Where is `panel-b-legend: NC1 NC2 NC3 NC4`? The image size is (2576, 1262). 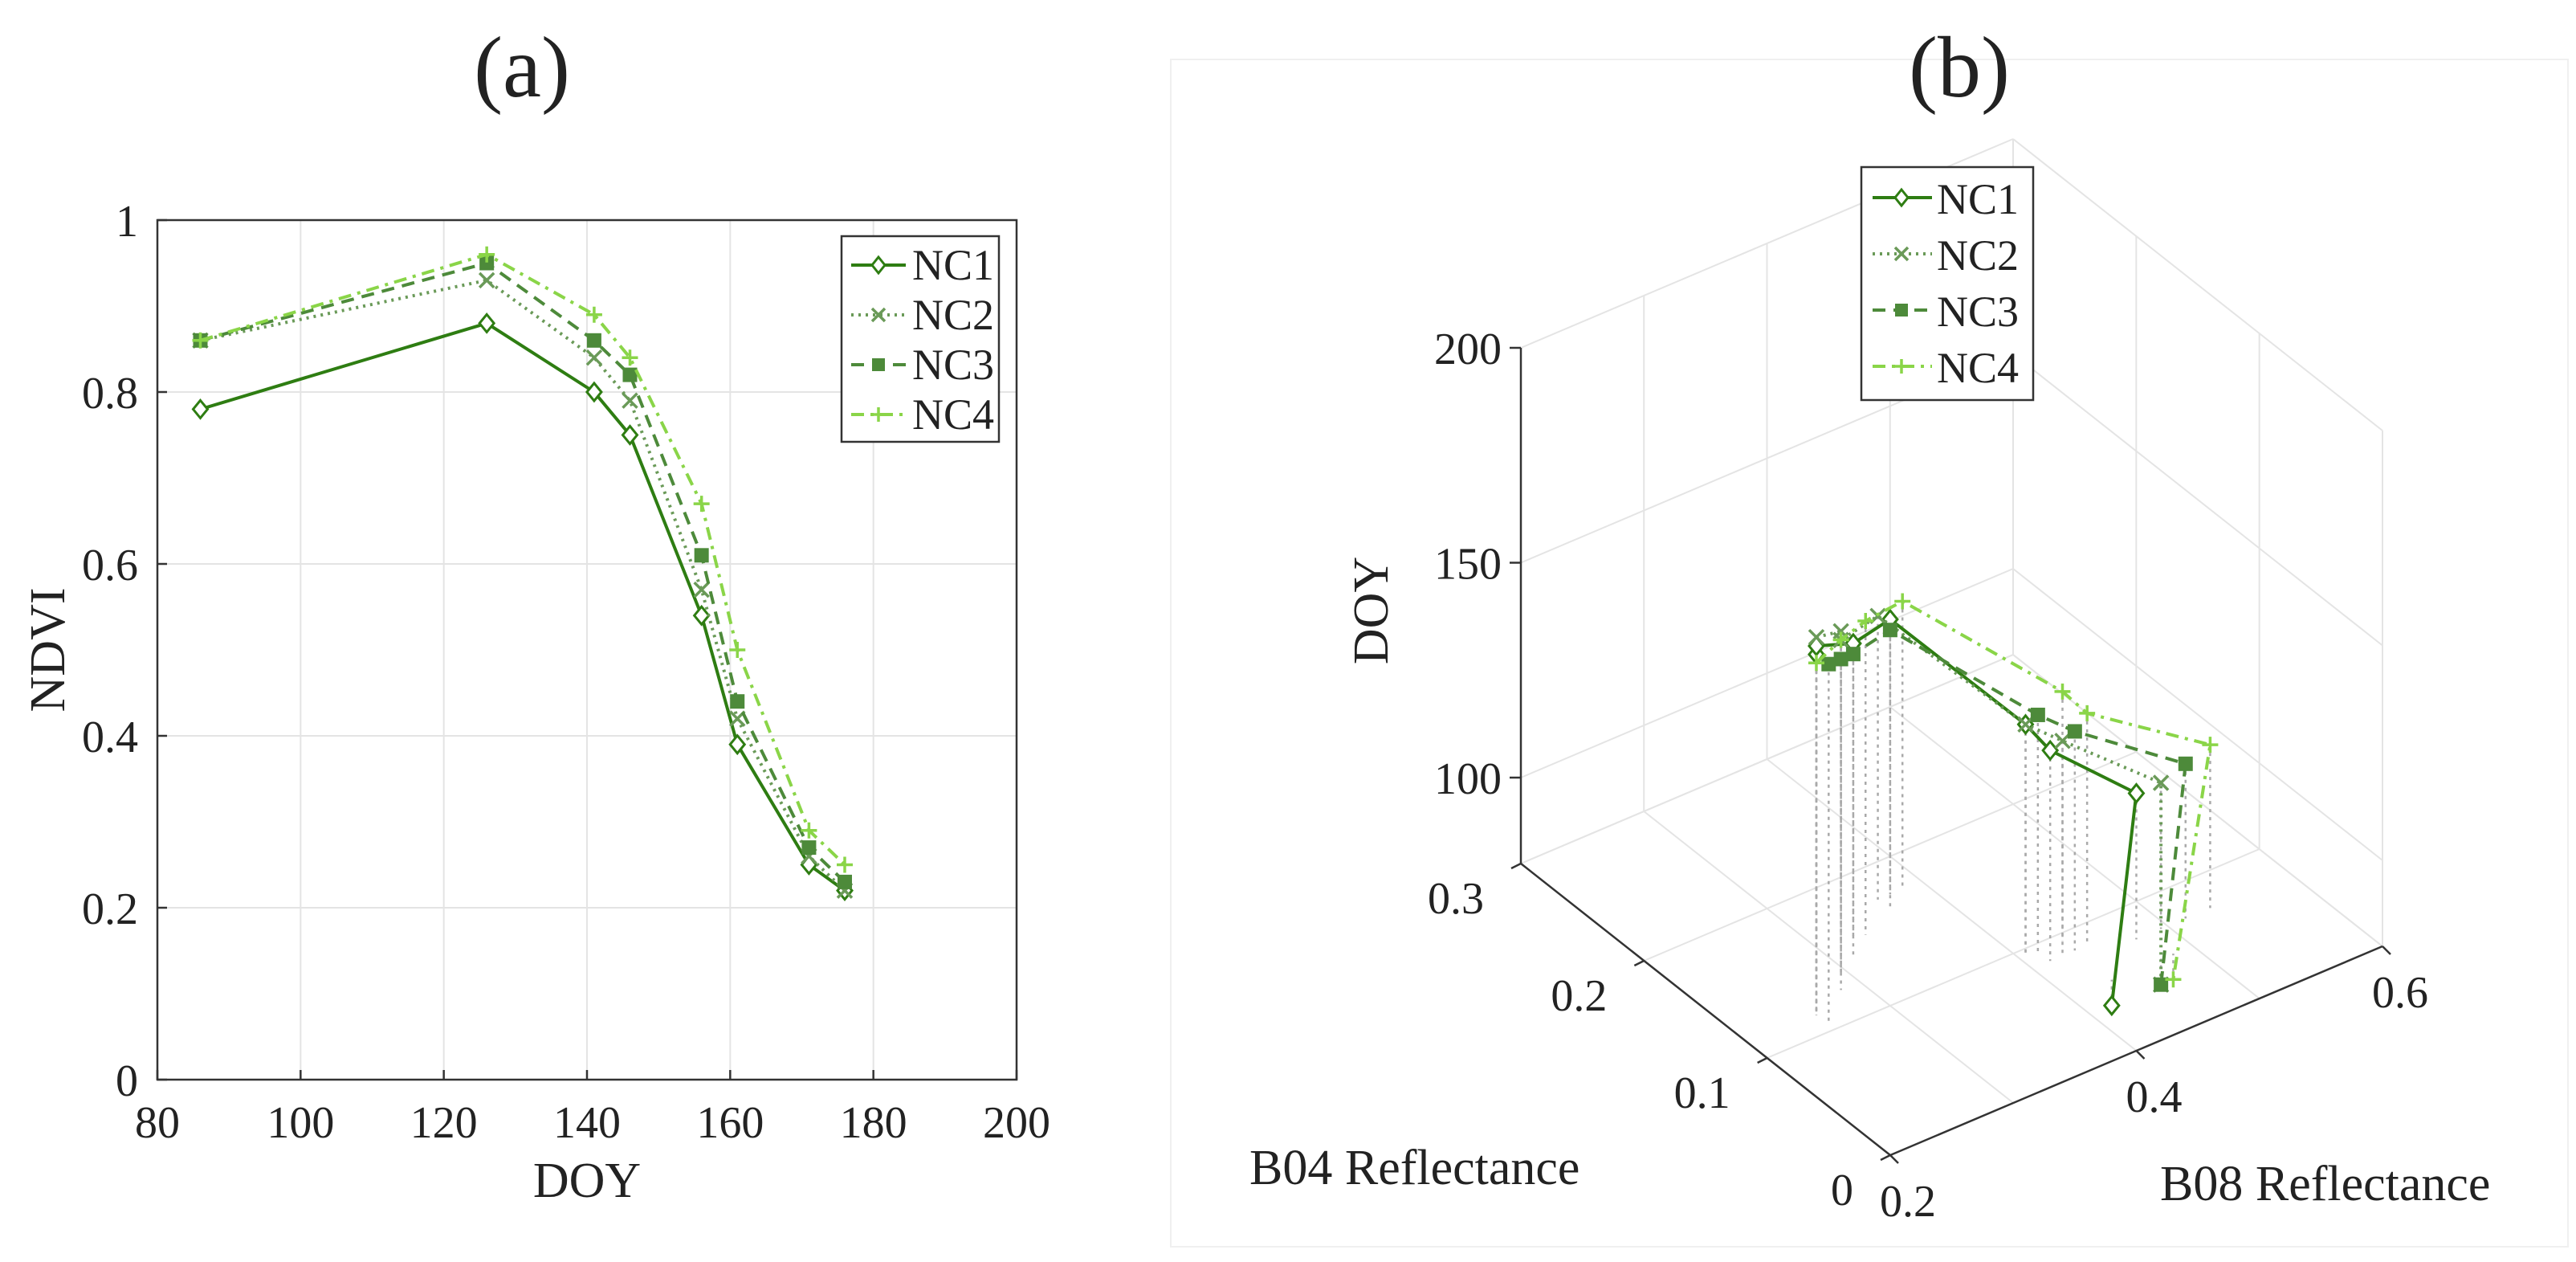
panel-b-legend: NC1 NC2 NC3 NC4 is located at coordinates (1947, 283).